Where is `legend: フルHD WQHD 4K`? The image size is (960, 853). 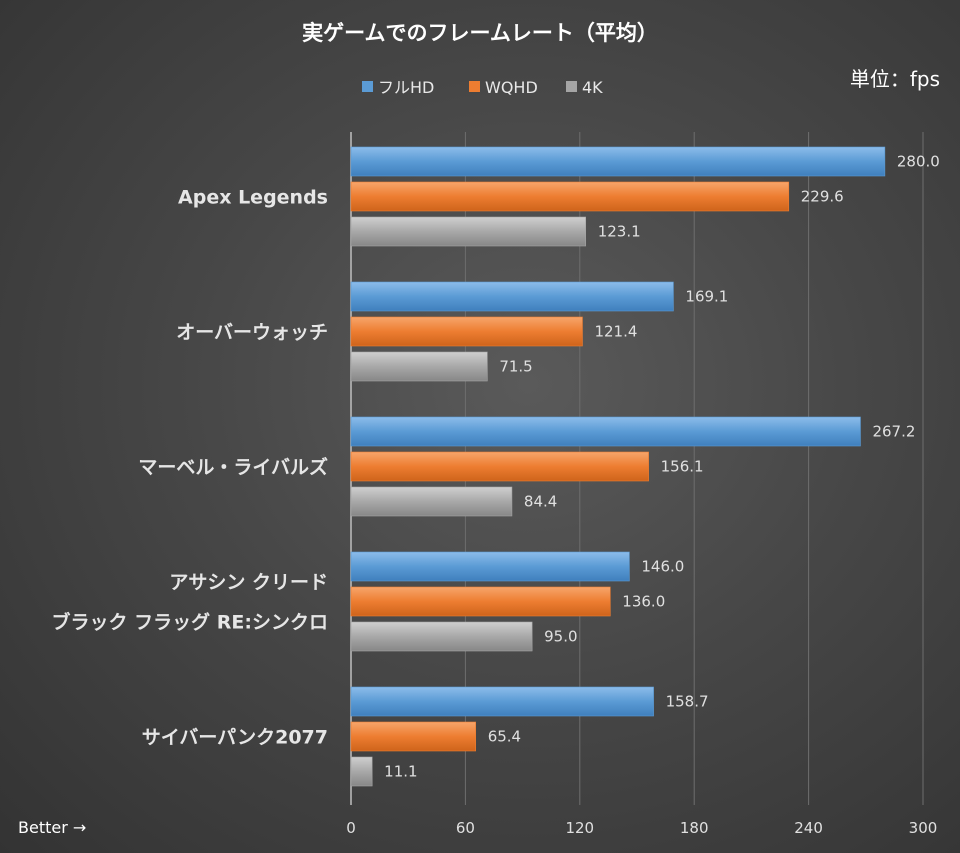
legend: フルHD WQHD 4K is located at coordinates (482, 87).